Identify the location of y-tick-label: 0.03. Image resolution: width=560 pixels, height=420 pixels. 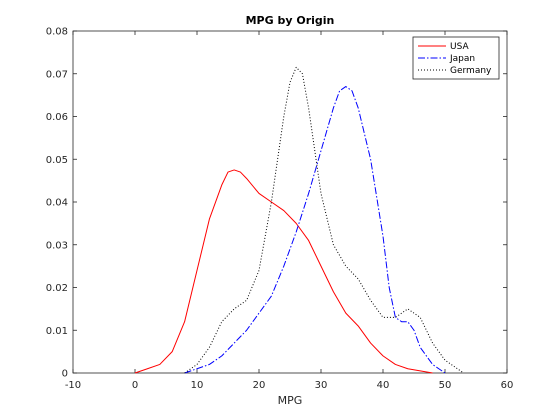
(57, 245).